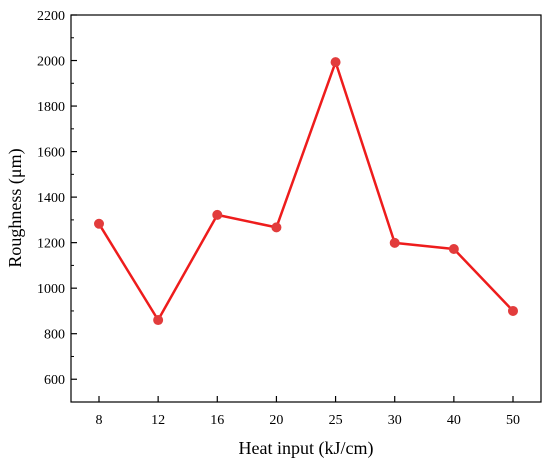  What do you see at coordinates (51, 153) in the screenshot?
I see `y-tick-label: 1600` at bounding box center [51, 153].